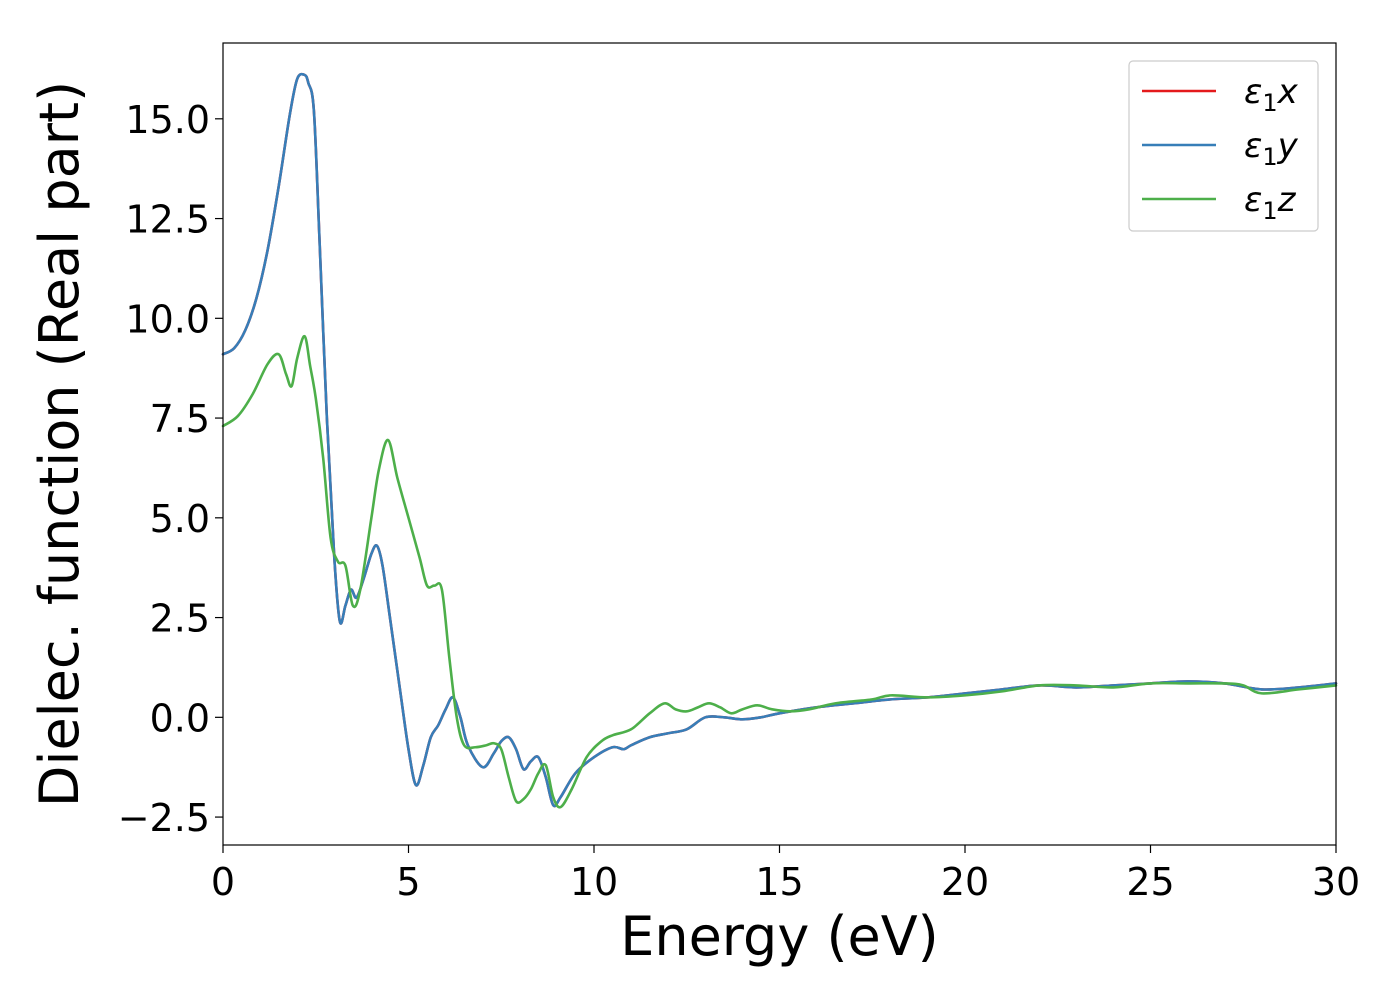 Image resolution: width=1400 pixels, height=1000 pixels. What do you see at coordinates (1287, 200) in the screenshot?
I see `legend-label-component: z` at bounding box center [1287, 200].